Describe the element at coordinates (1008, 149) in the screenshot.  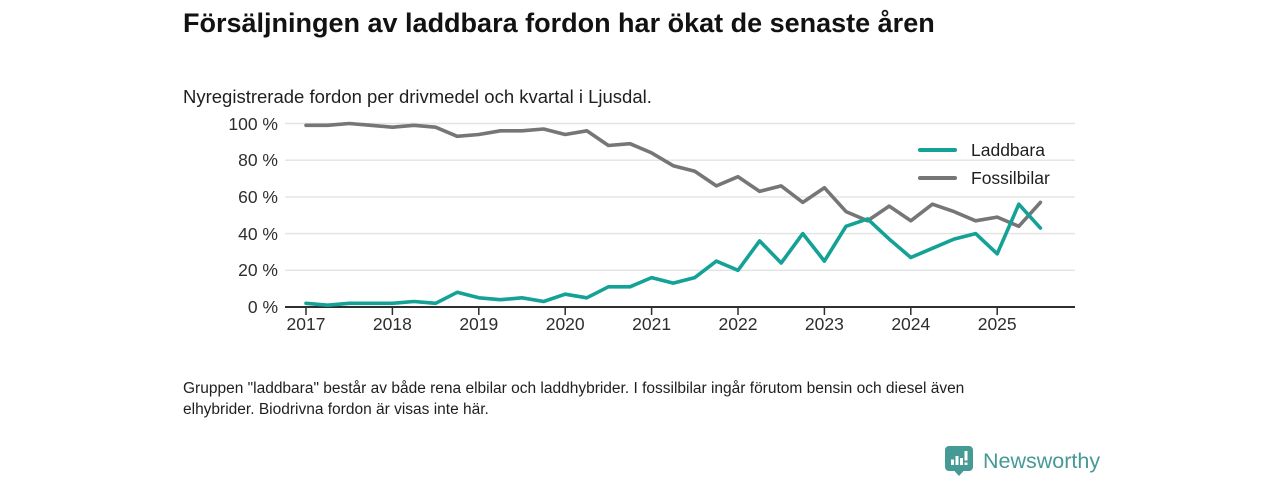
I see `legend-label-laddbara: Laddbara` at that location.